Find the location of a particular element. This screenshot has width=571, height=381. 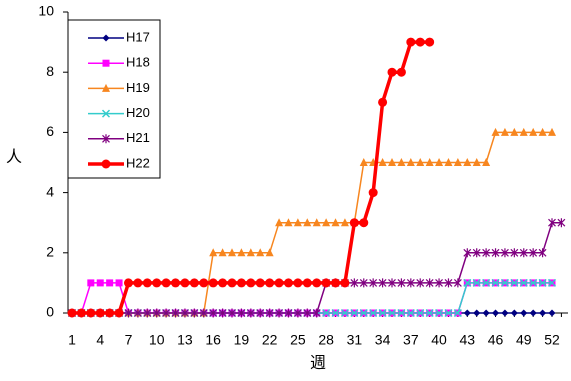

y-tick-label: 2 is located at coordinates (50, 252).